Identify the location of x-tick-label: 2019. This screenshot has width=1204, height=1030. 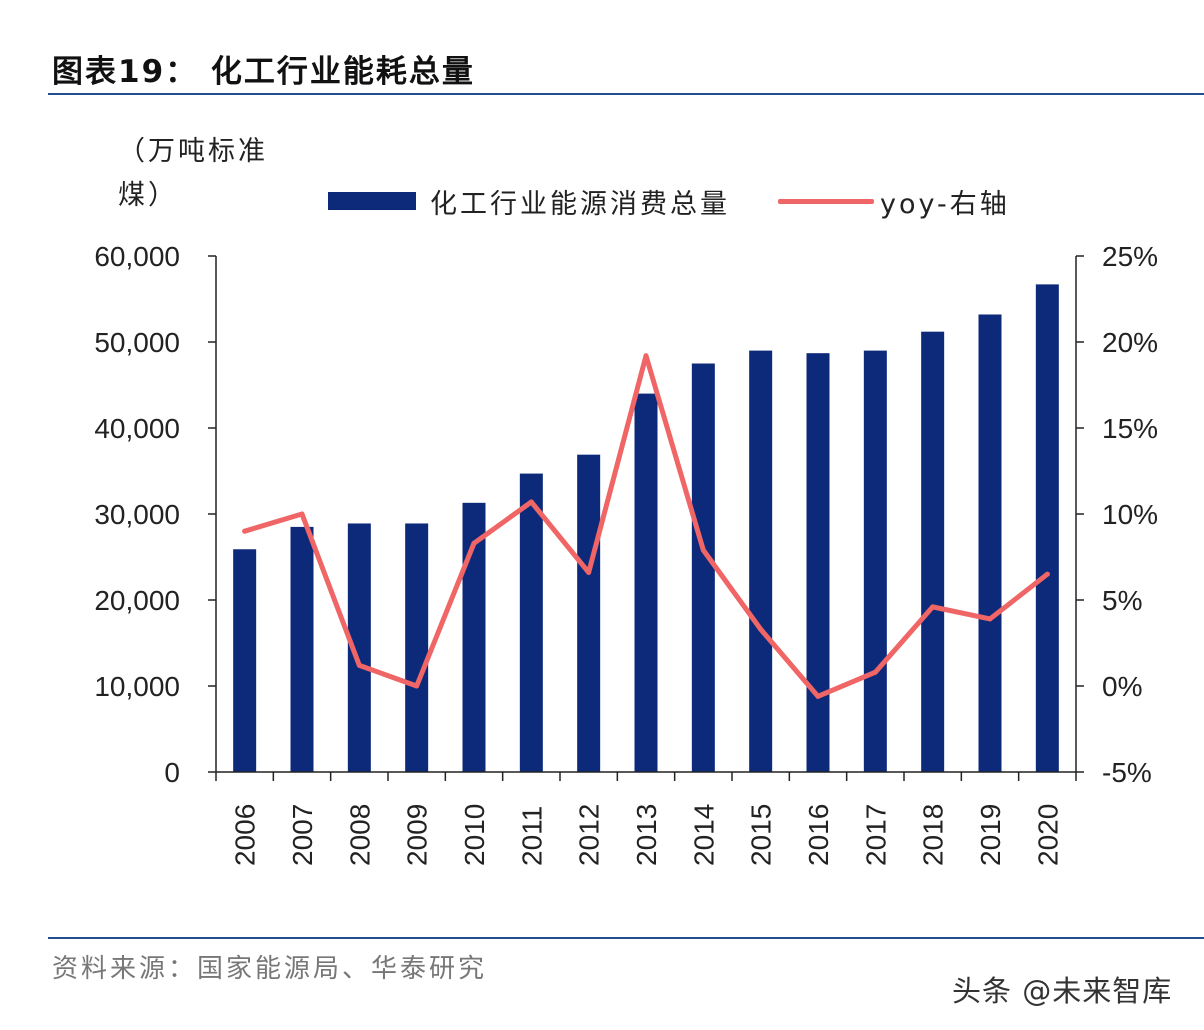
(990, 835).